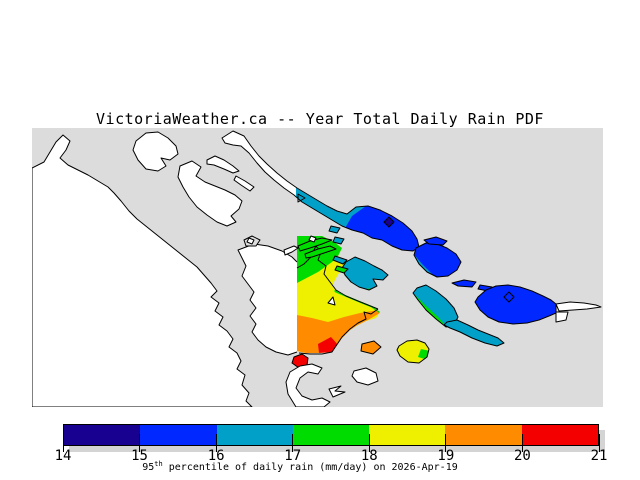  Describe the element at coordinates (210, 193) in the screenshot. I see `penelakut-island` at that location.